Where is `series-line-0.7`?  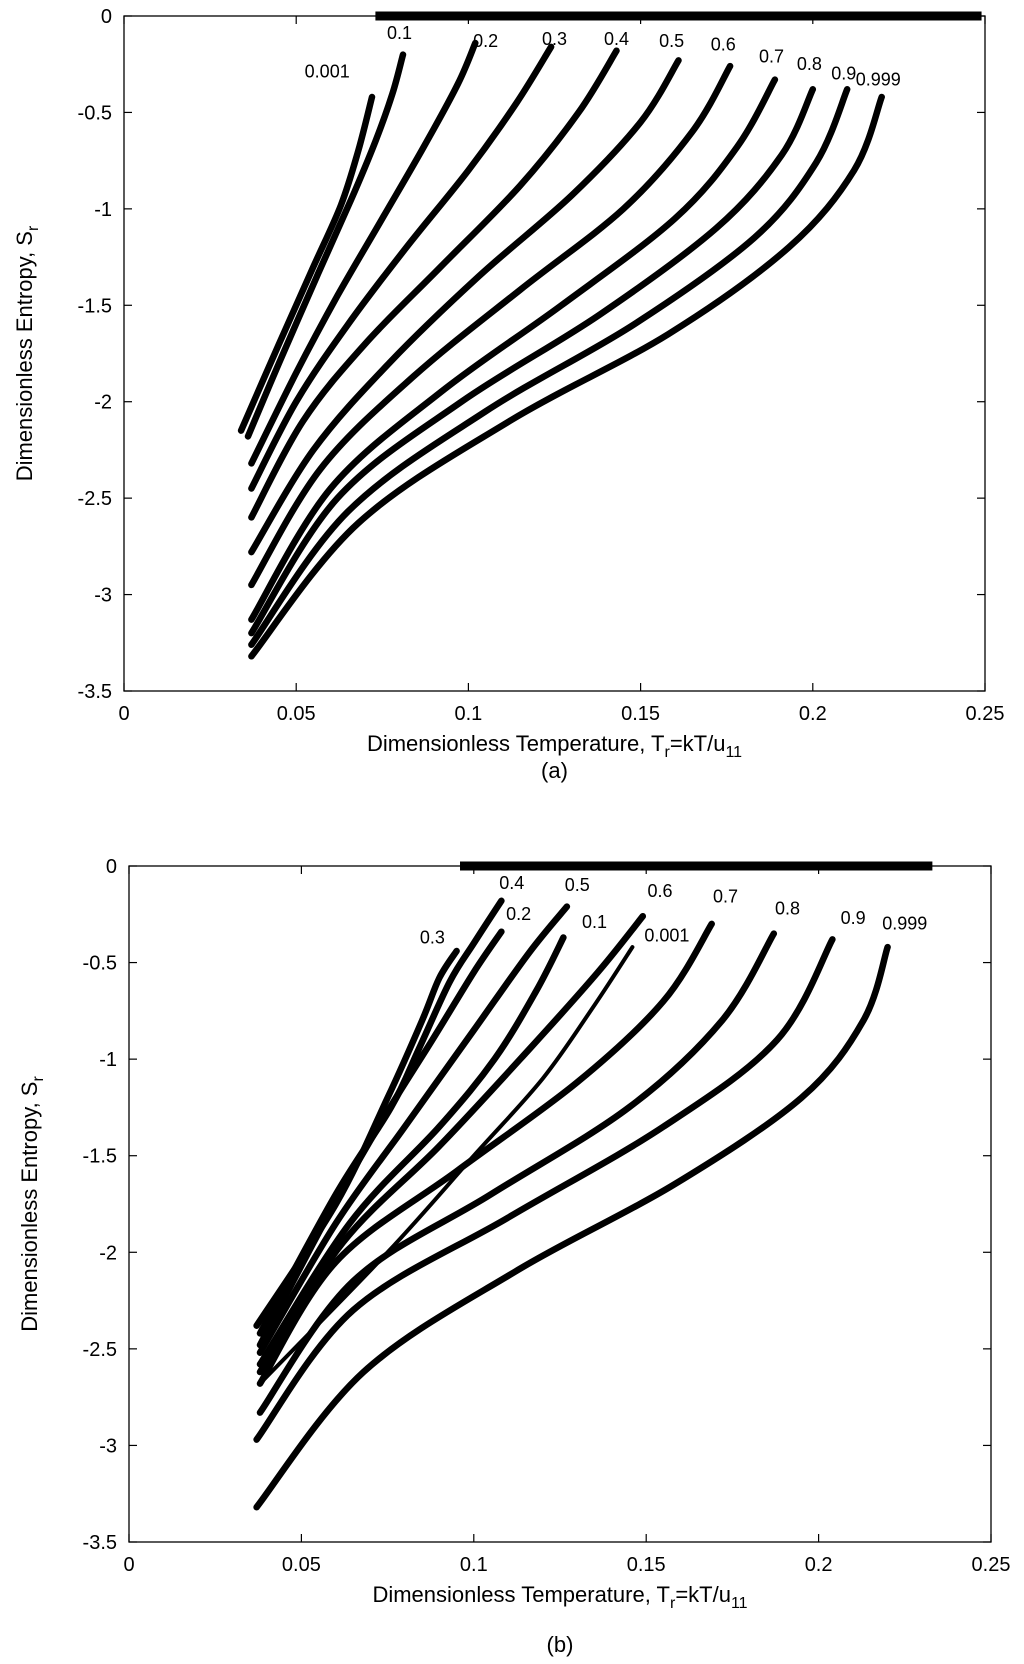 series-line-0.7 is located at coordinates (485, 1153).